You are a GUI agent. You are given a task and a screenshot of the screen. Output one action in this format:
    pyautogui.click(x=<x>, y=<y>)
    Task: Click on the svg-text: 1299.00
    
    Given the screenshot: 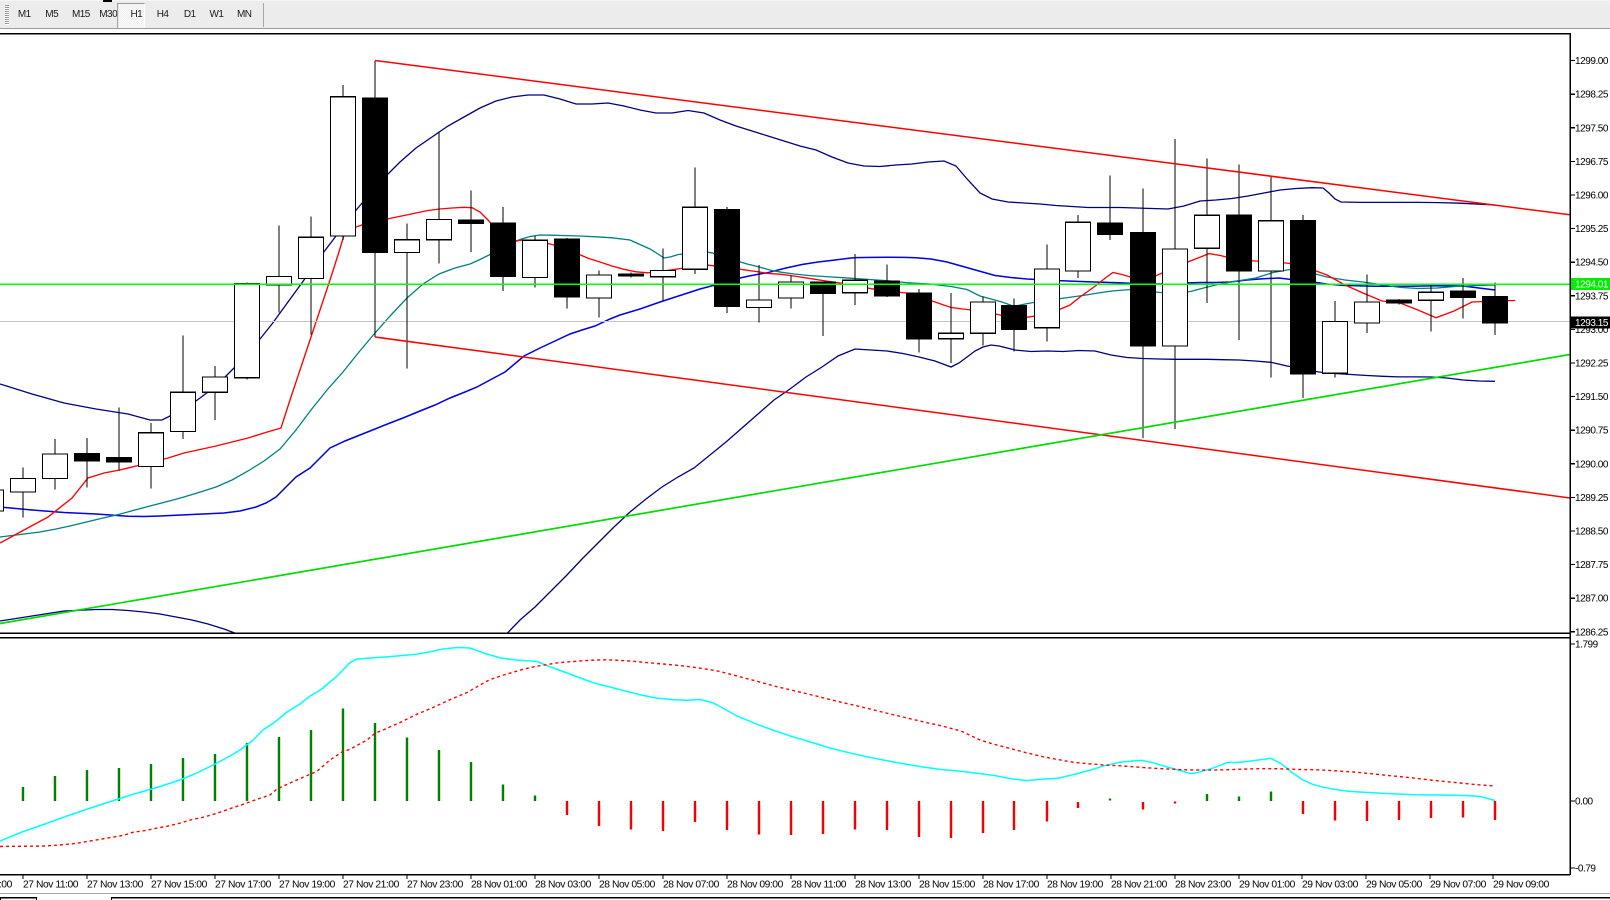 What is the action you would take?
    pyautogui.click(x=1592, y=61)
    